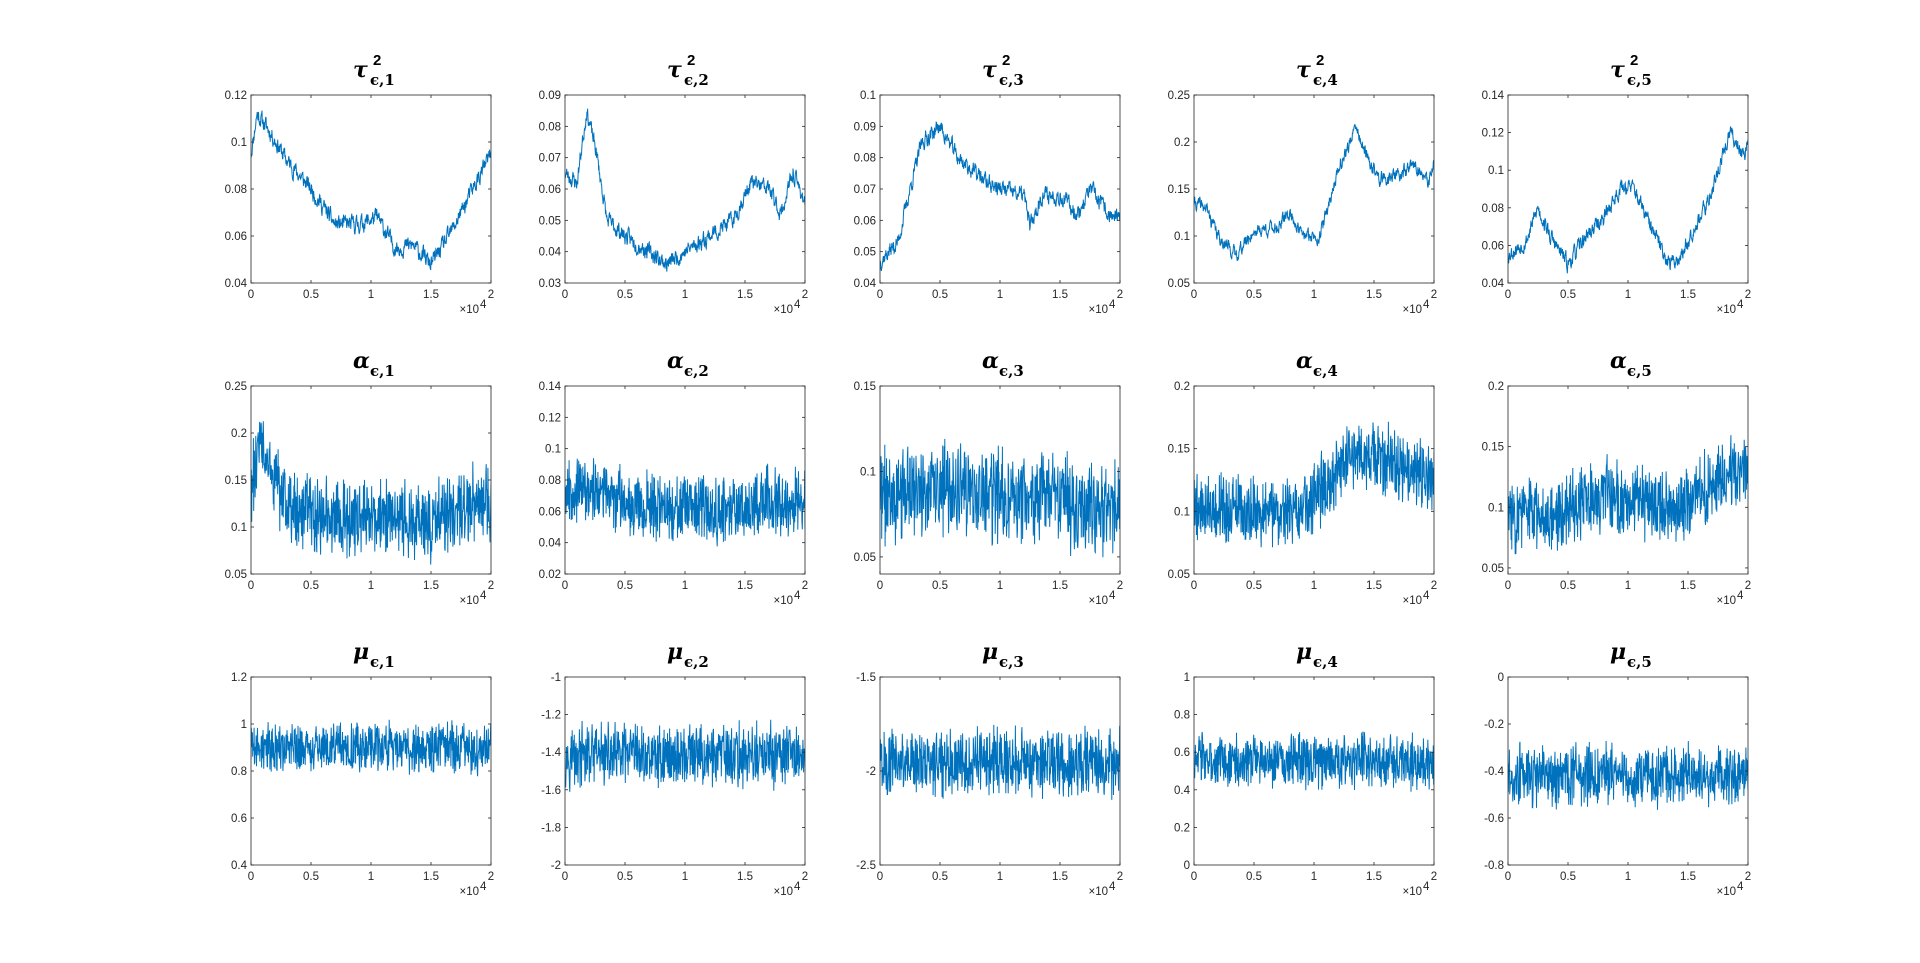 The image size is (1920, 963). I want to click on chart-title-subscript: ϵ,4, so click(1325, 371).